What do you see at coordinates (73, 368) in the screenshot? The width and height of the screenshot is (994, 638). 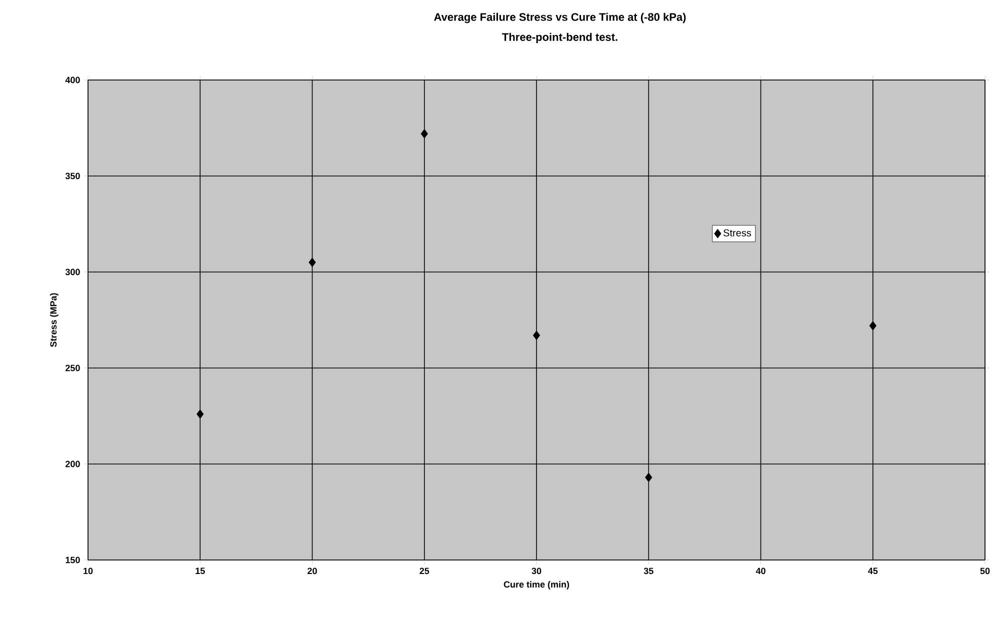 I see `y-tick-label: 250` at bounding box center [73, 368].